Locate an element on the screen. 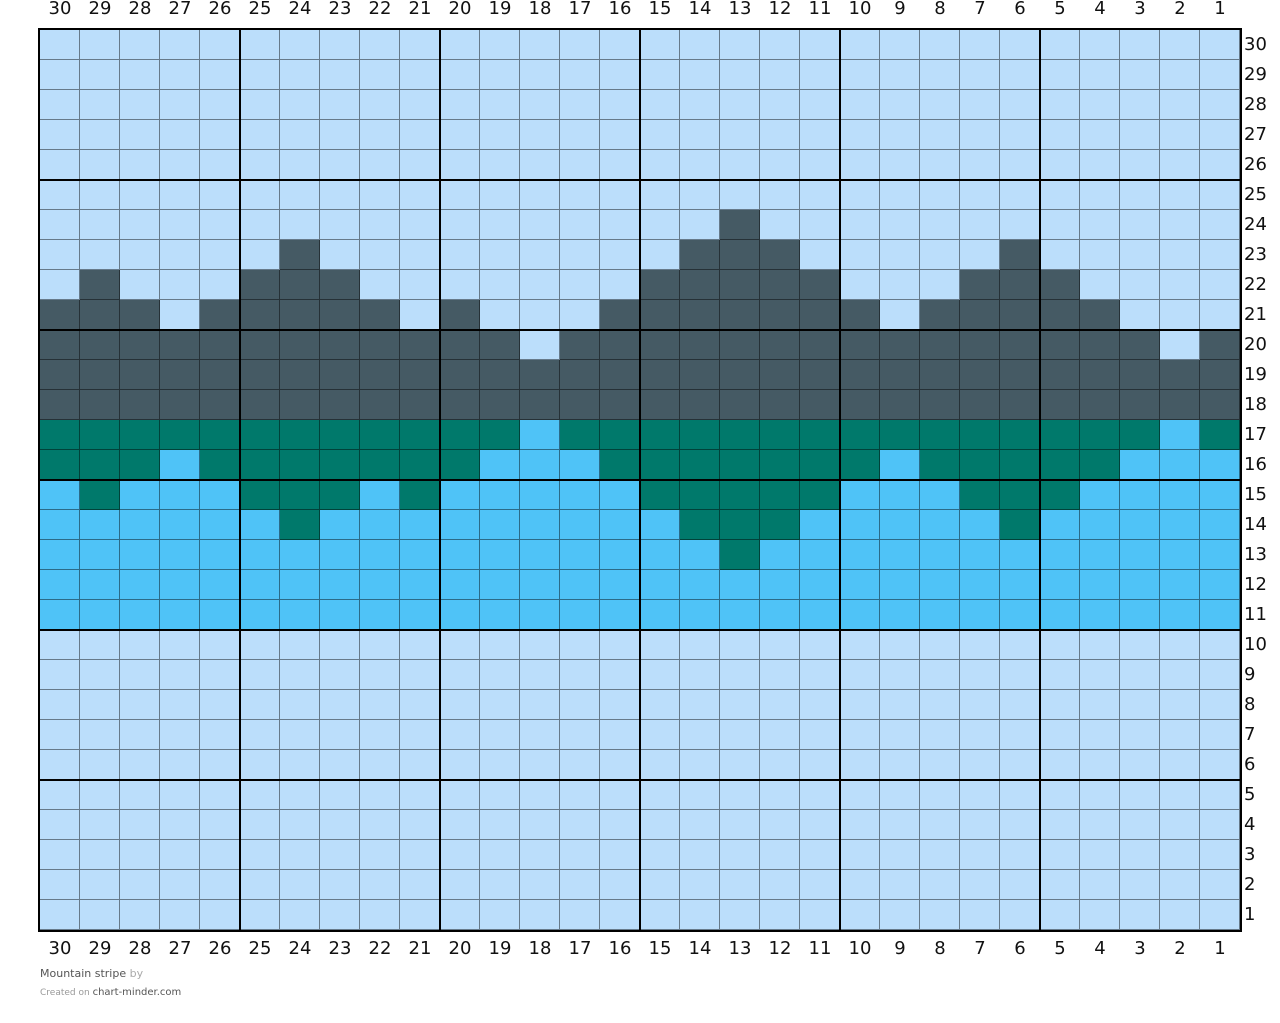  cell-r20-c26 is located at coordinates (220, 345).